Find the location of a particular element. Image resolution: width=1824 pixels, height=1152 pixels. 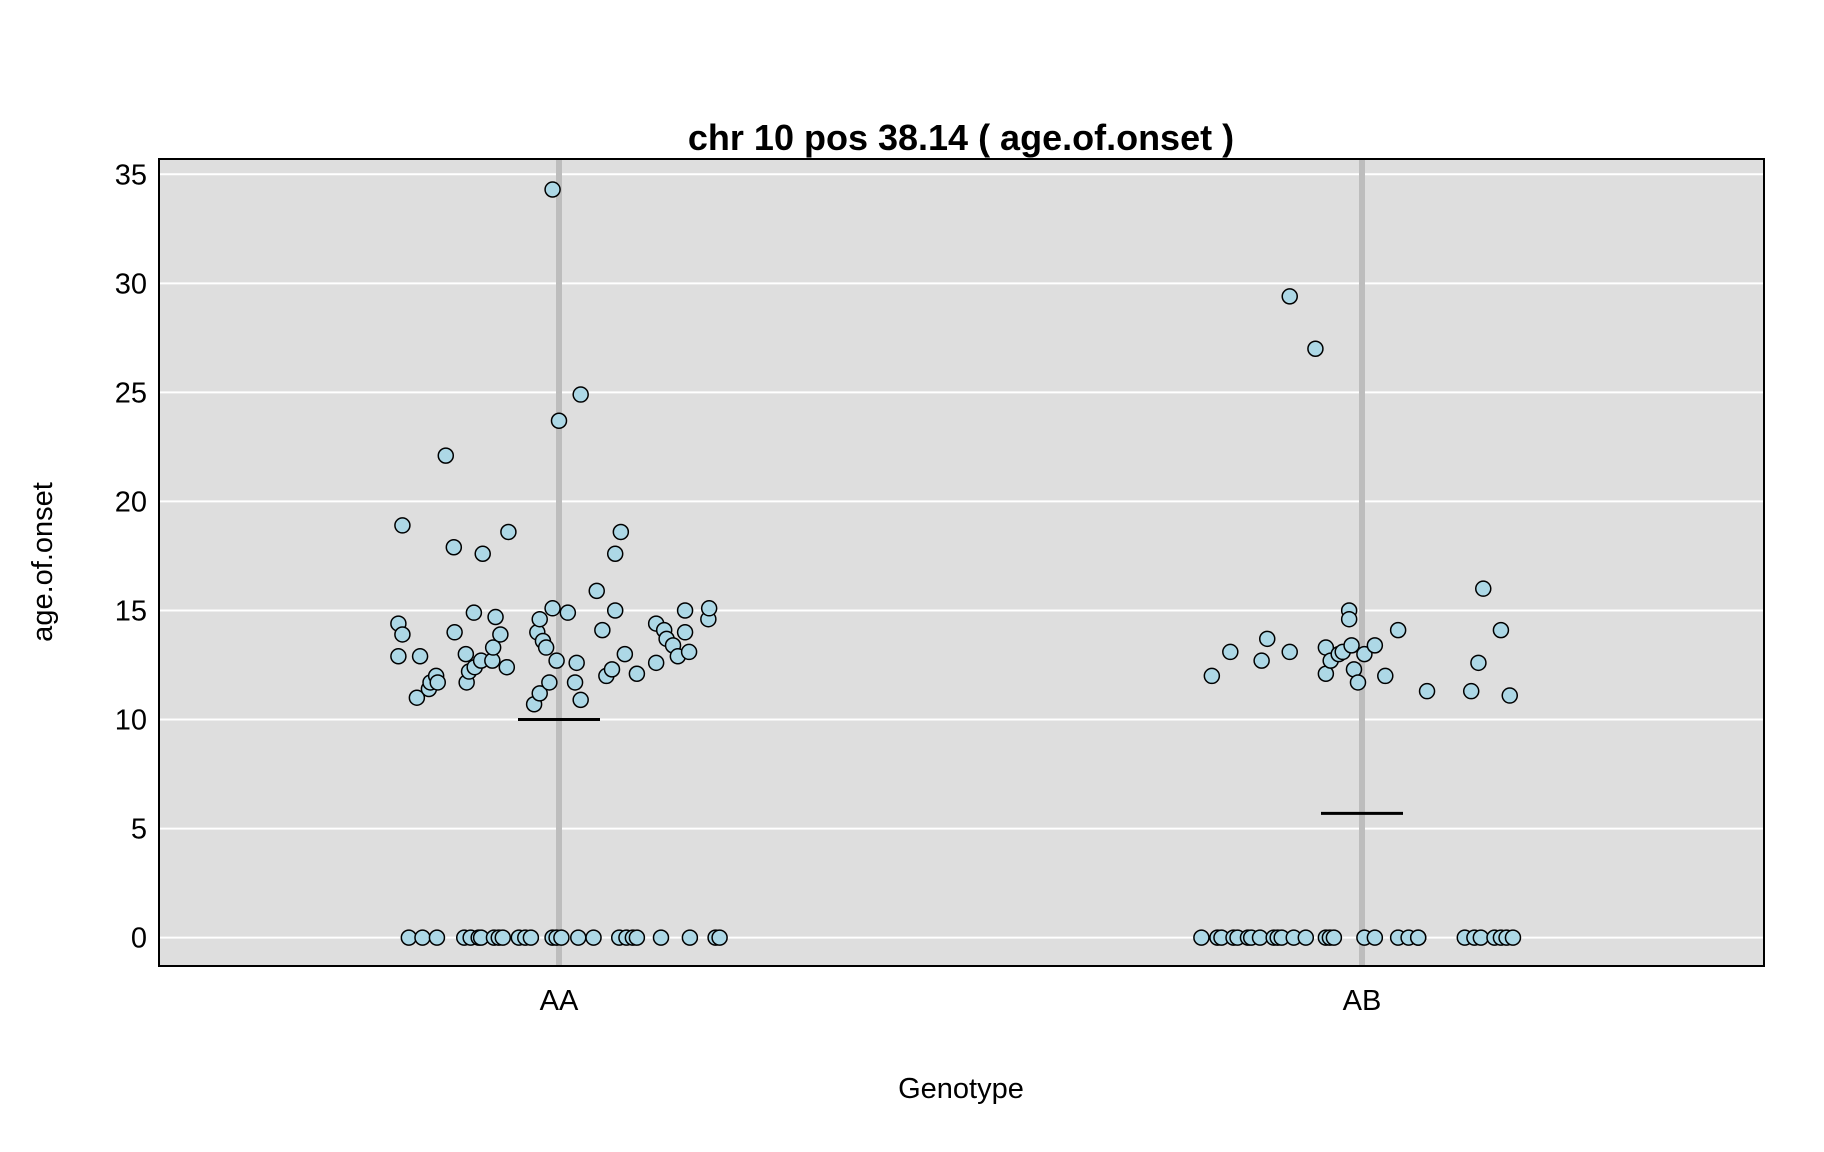

y-tick-label-10: 10 is located at coordinates (131, 721).